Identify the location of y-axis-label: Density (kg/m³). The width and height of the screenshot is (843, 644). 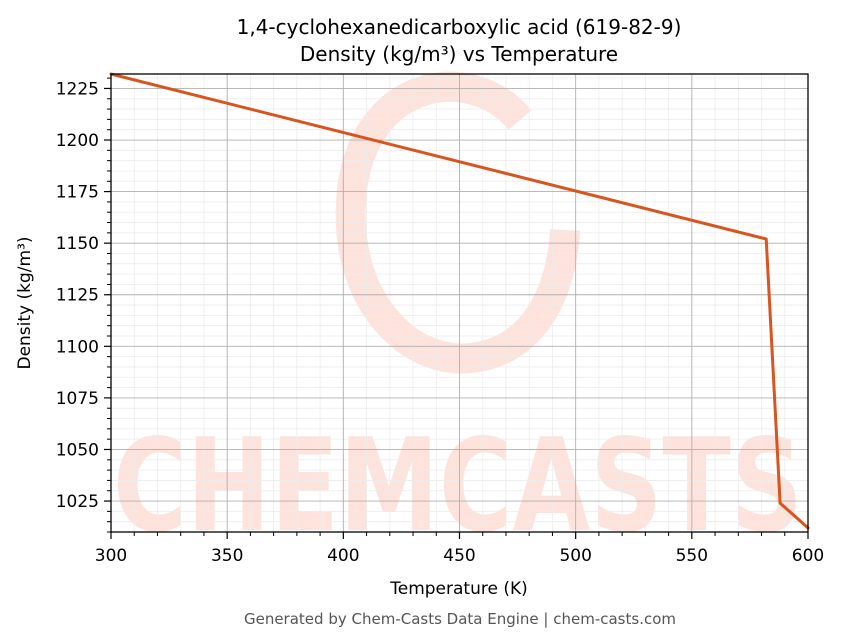
(25, 302).